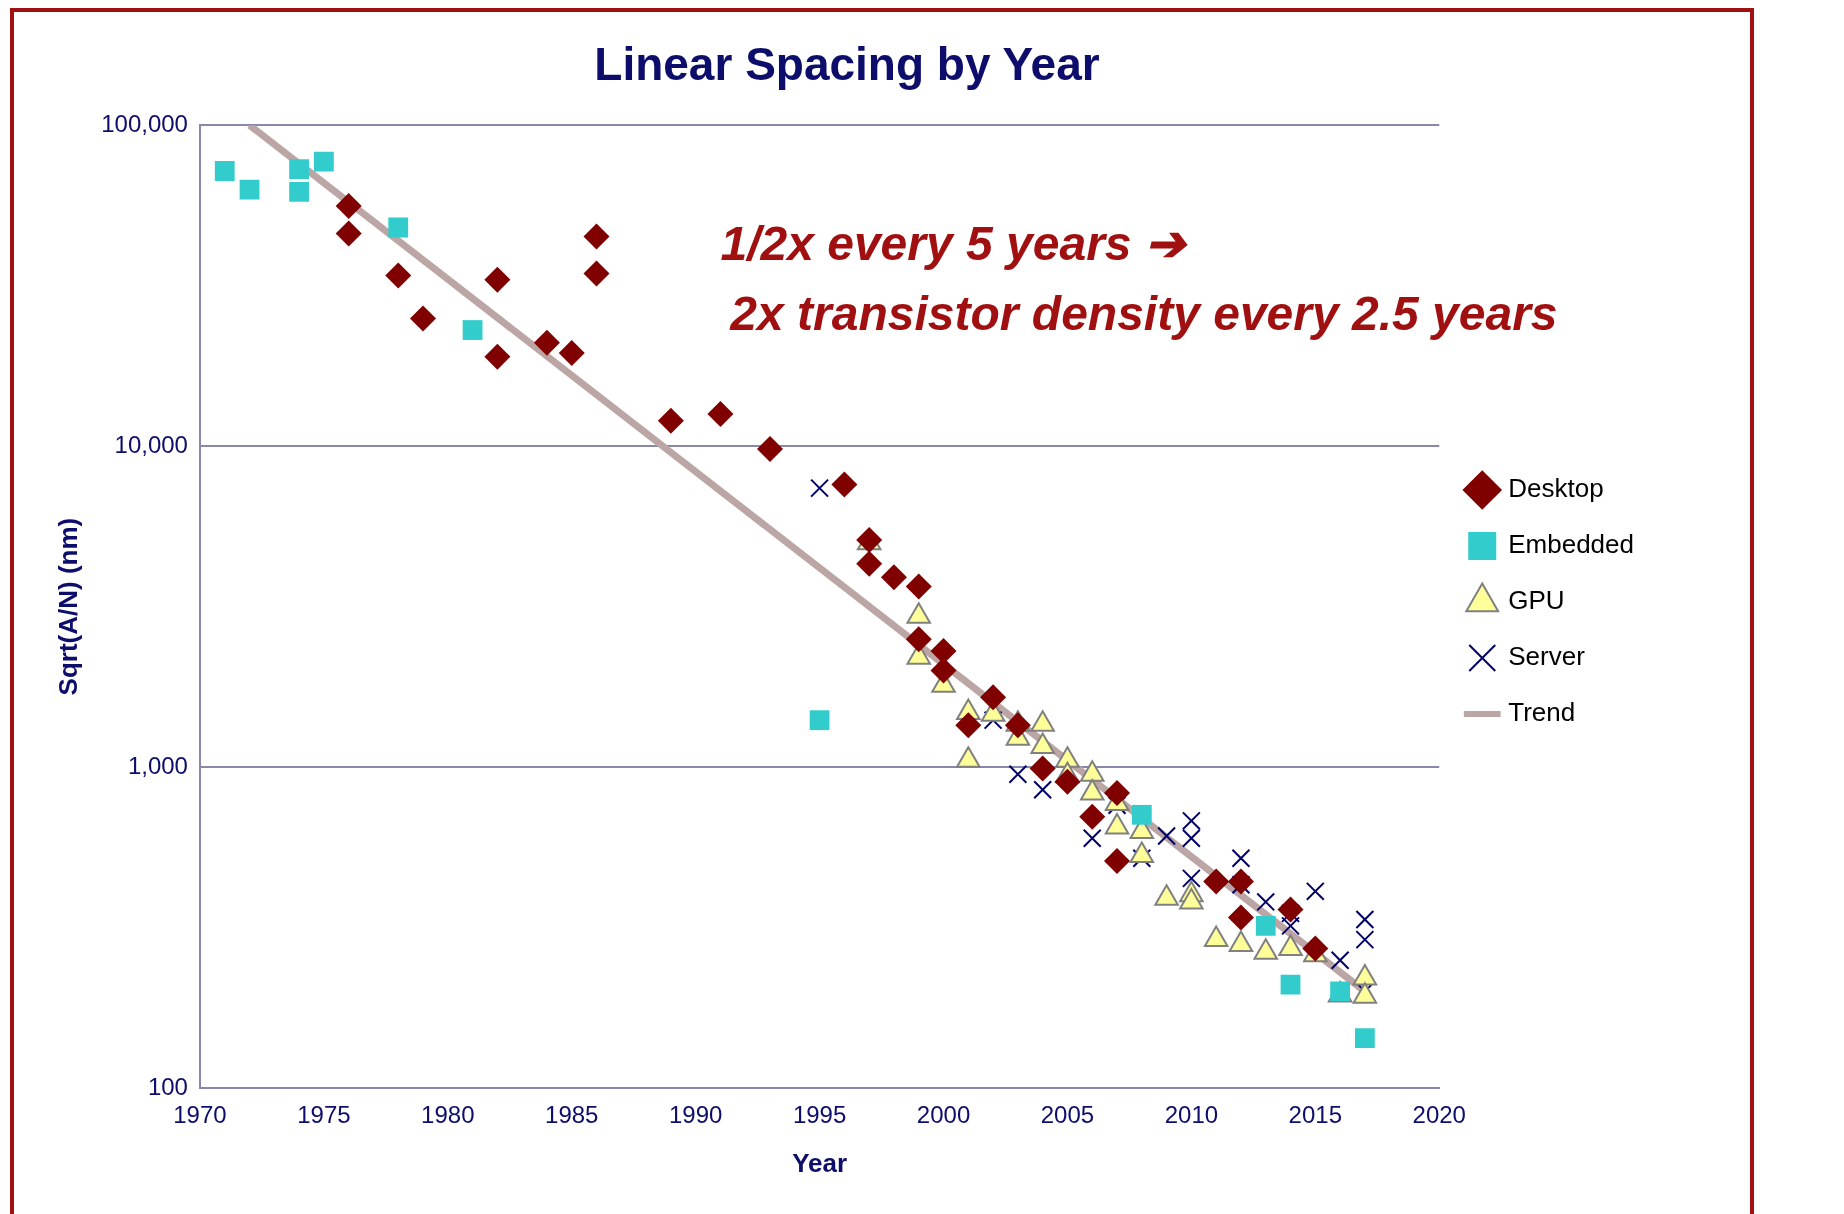 The width and height of the screenshot is (1844, 1214). What do you see at coordinates (1315, 1115) in the screenshot?
I see `x-tick-label: 2015` at bounding box center [1315, 1115].